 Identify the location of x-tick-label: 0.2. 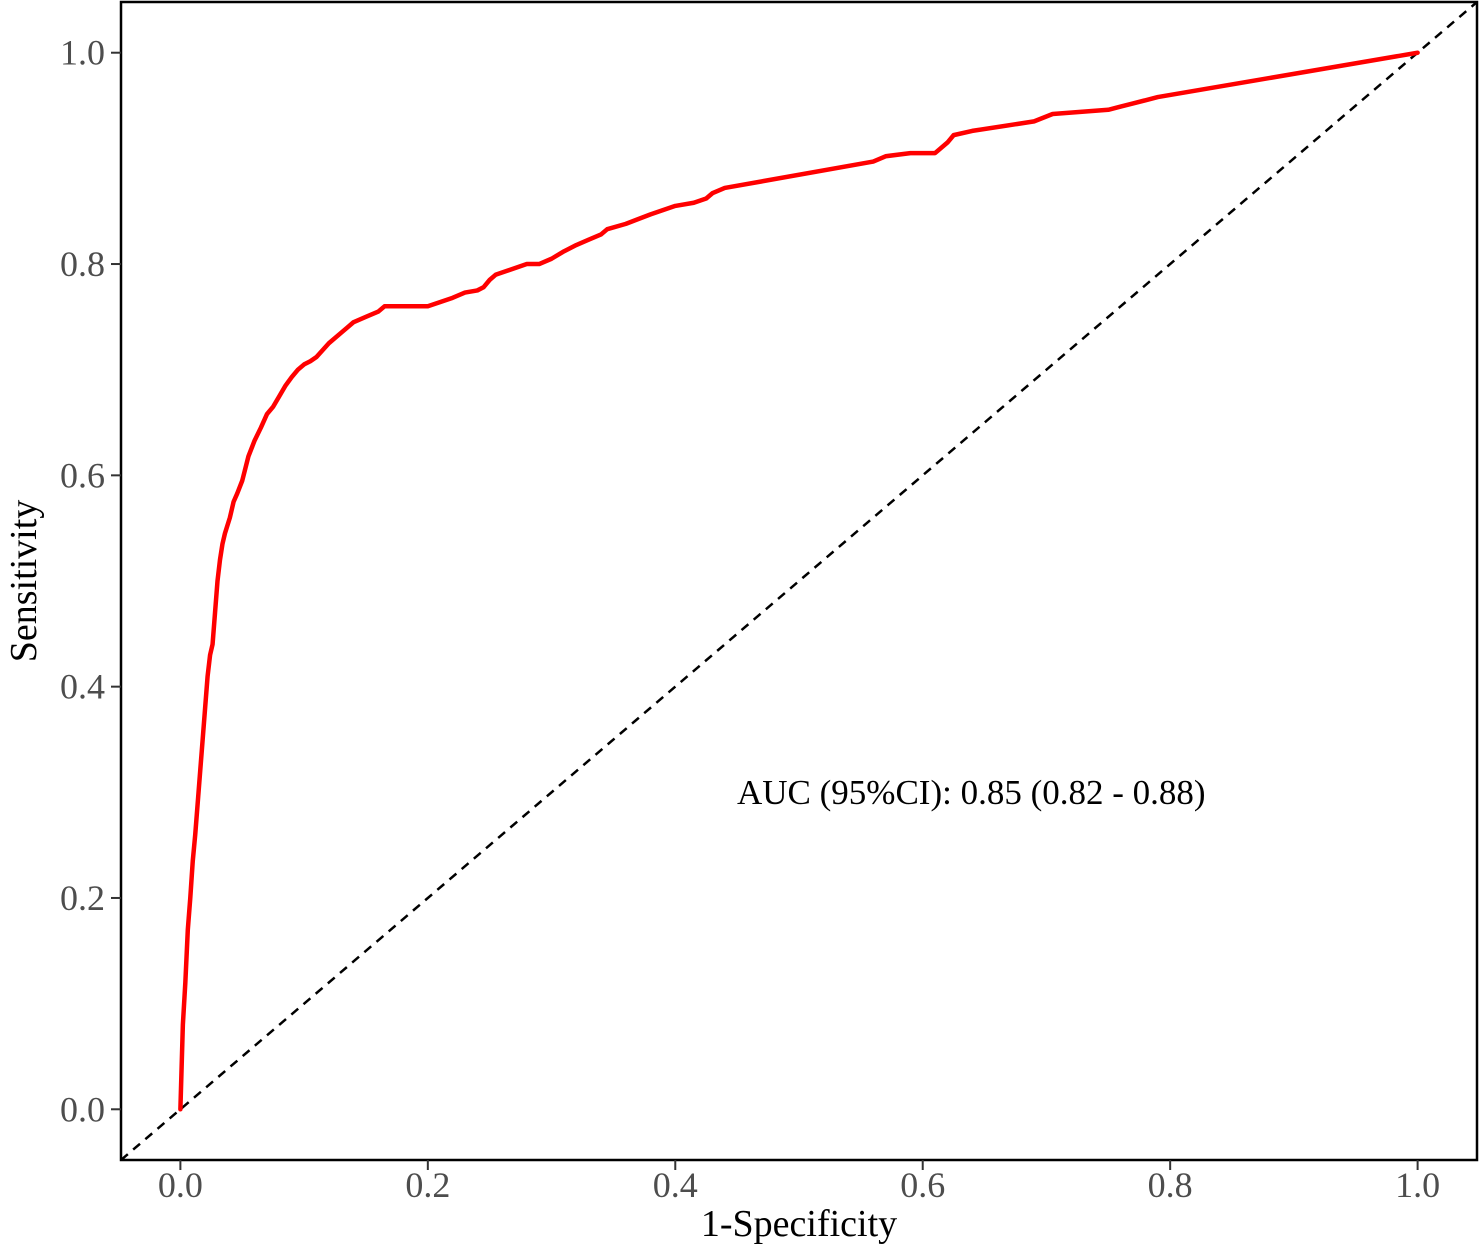
(427, 1185).